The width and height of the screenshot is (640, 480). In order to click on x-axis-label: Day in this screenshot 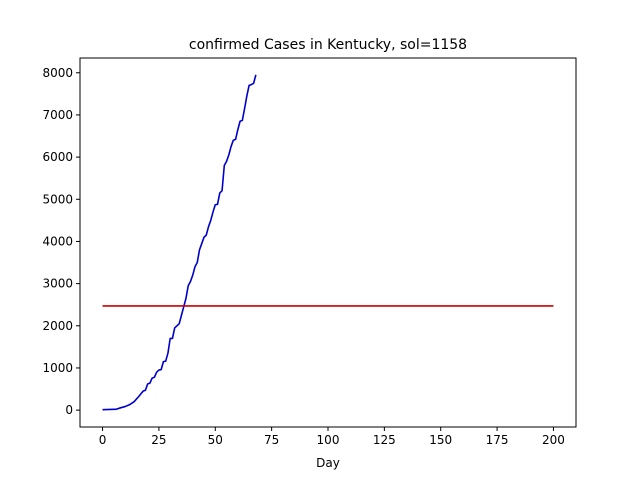, I will do `click(328, 463)`.